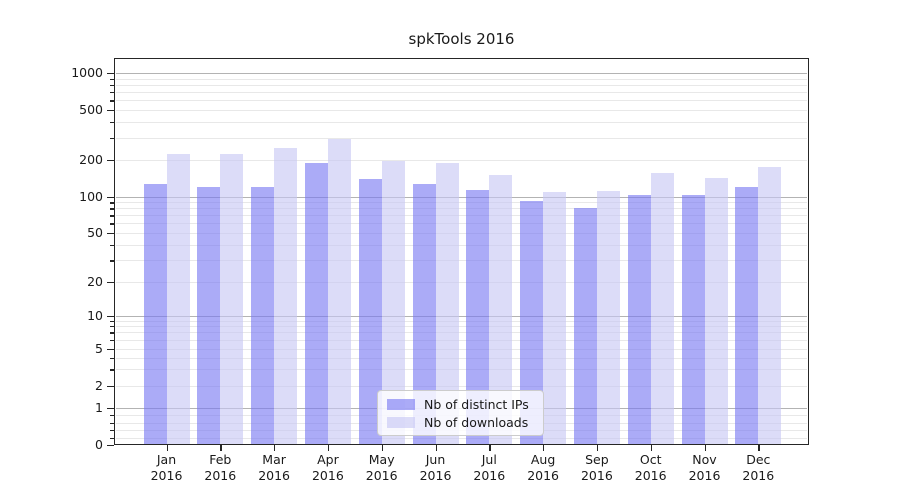  Describe the element at coordinates (447, 303) in the screenshot. I see `bar-downloads-jun` at that location.